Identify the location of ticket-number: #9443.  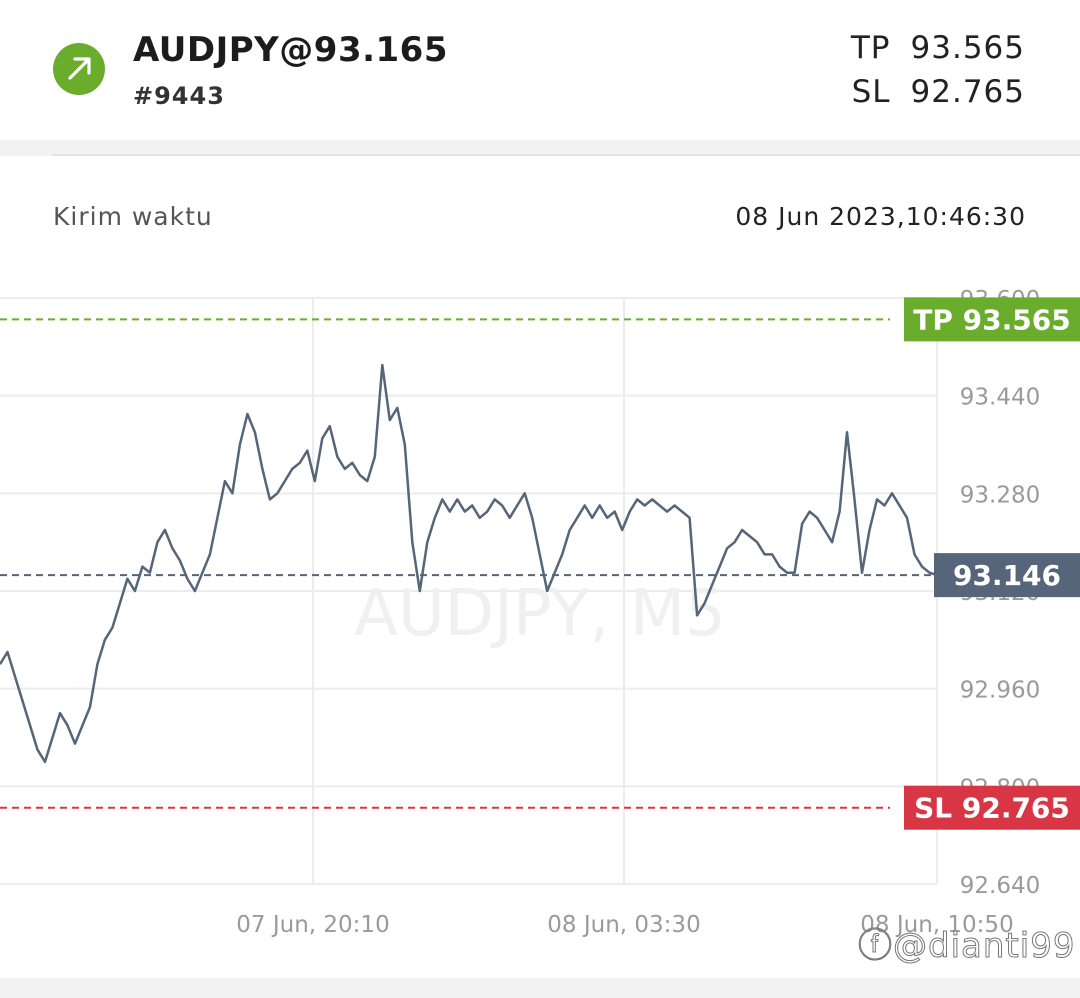
(179, 96).